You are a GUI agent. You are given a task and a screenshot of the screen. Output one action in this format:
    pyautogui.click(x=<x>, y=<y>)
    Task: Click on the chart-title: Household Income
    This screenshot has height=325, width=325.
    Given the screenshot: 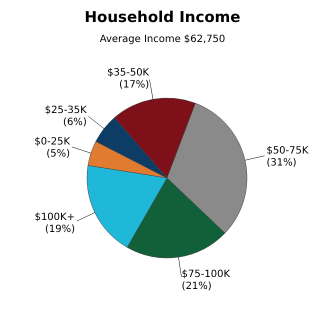 What is the action you would take?
    pyautogui.click(x=163, y=17)
    